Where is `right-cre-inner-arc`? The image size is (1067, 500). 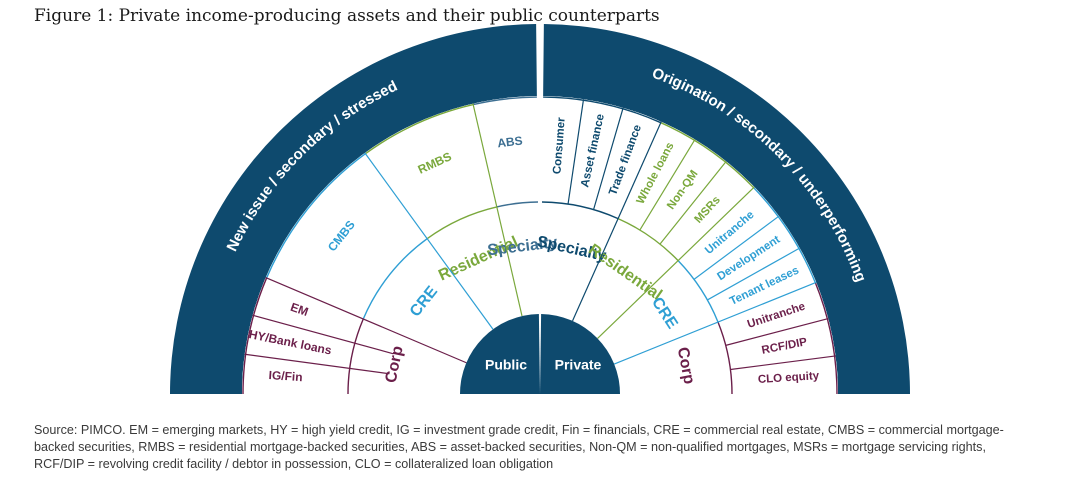 right-cre-inner-arc is located at coordinates (698, 291).